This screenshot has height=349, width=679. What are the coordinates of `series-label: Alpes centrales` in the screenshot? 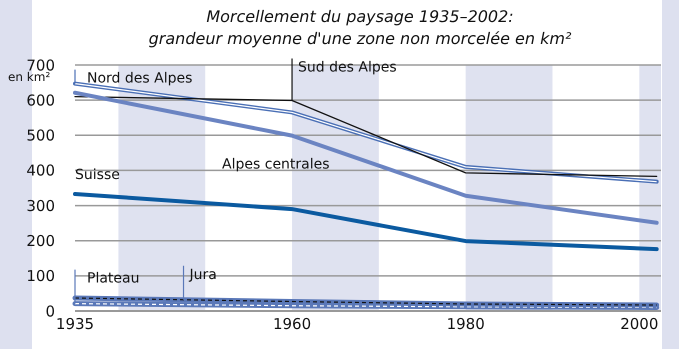 It's located at (276, 164).